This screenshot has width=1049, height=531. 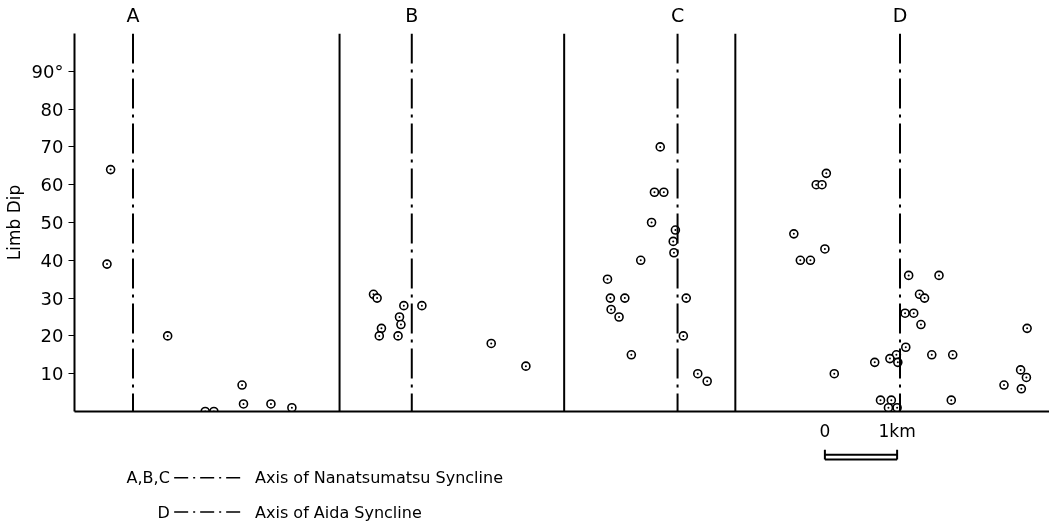 I want to click on y-tick-label: 20, so click(x=52, y=336).